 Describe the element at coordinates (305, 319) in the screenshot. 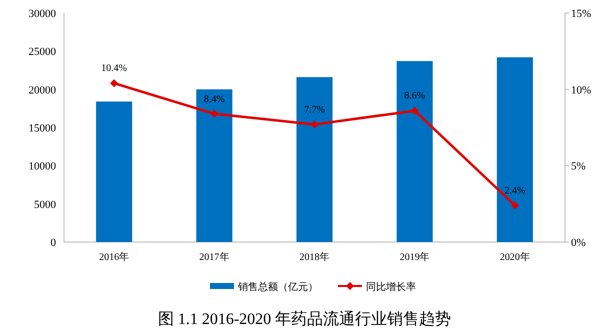

I see `text: 图 1.1 2016-2020 年药品流通行业销售趋势` at that location.